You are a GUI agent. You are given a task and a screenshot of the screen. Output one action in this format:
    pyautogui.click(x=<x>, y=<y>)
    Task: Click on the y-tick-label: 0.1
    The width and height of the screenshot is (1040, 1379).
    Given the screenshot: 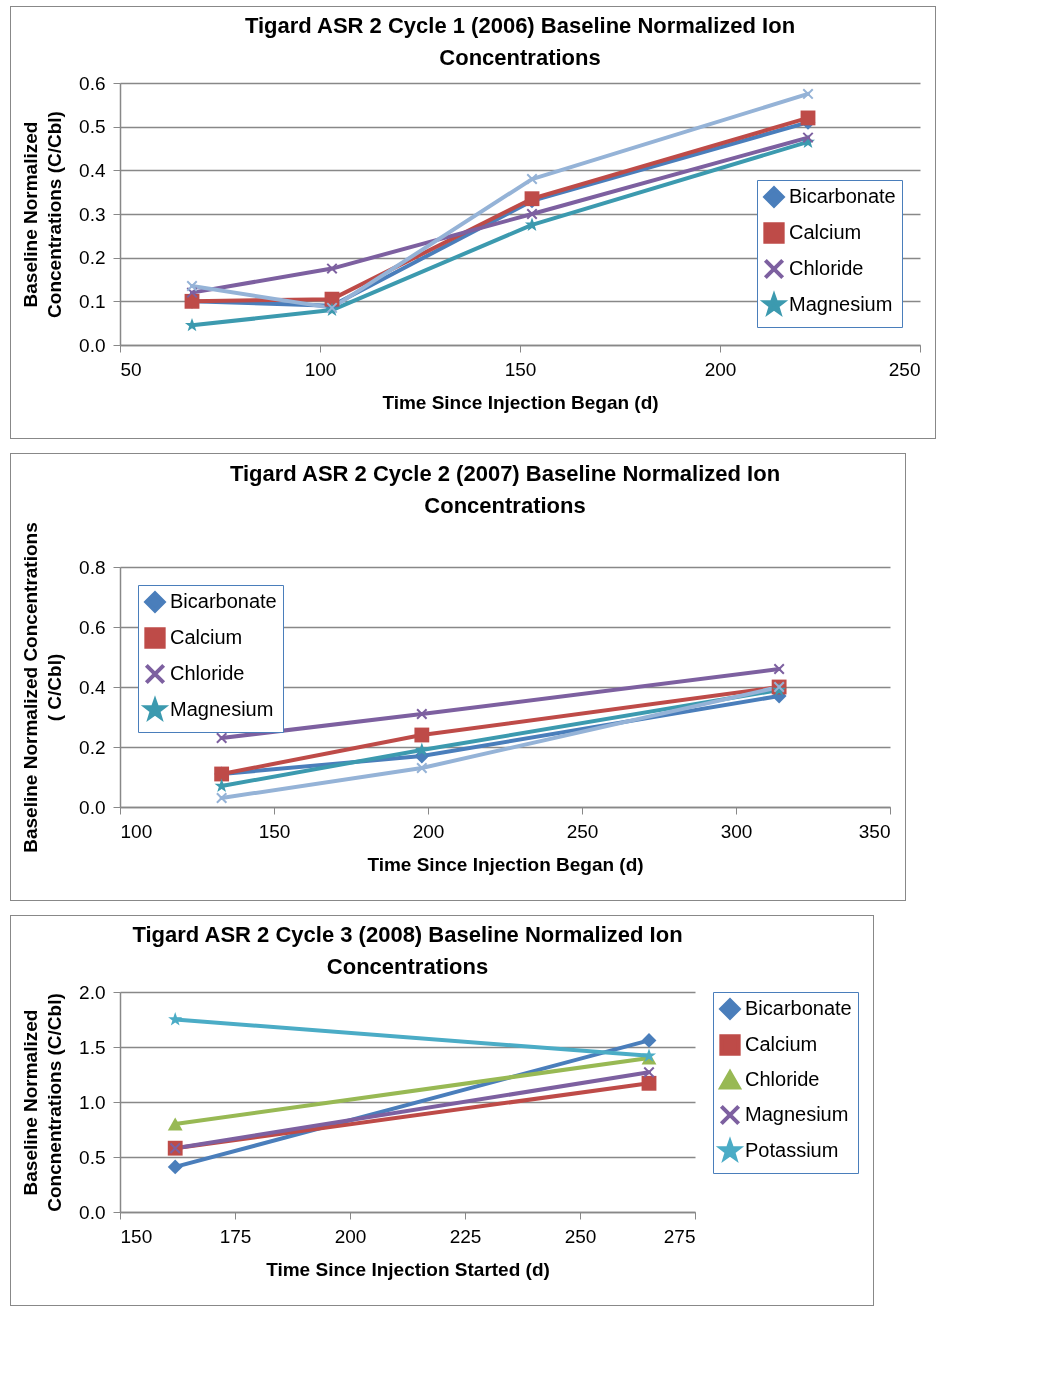 What is the action you would take?
    pyautogui.click(x=92, y=301)
    